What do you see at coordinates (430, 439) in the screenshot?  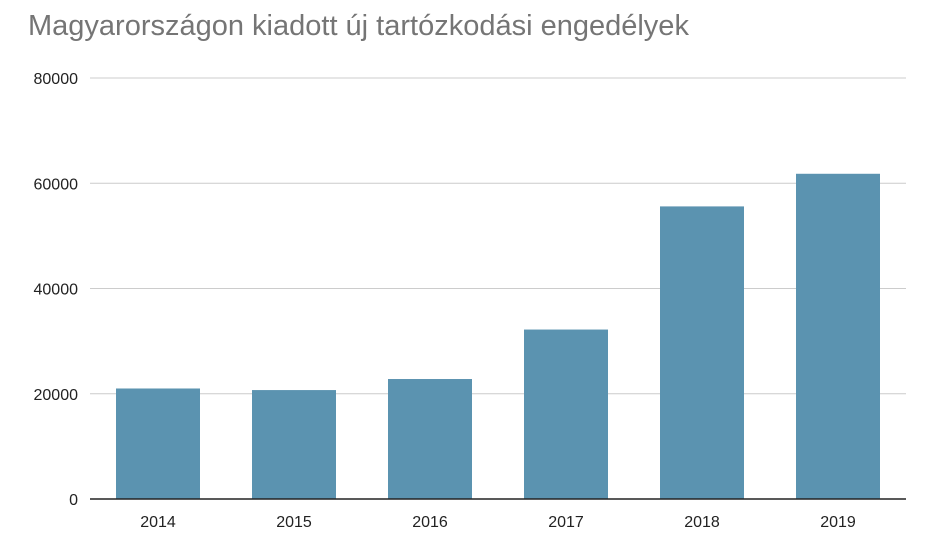 I see `bar-2016` at bounding box center [430, 439].